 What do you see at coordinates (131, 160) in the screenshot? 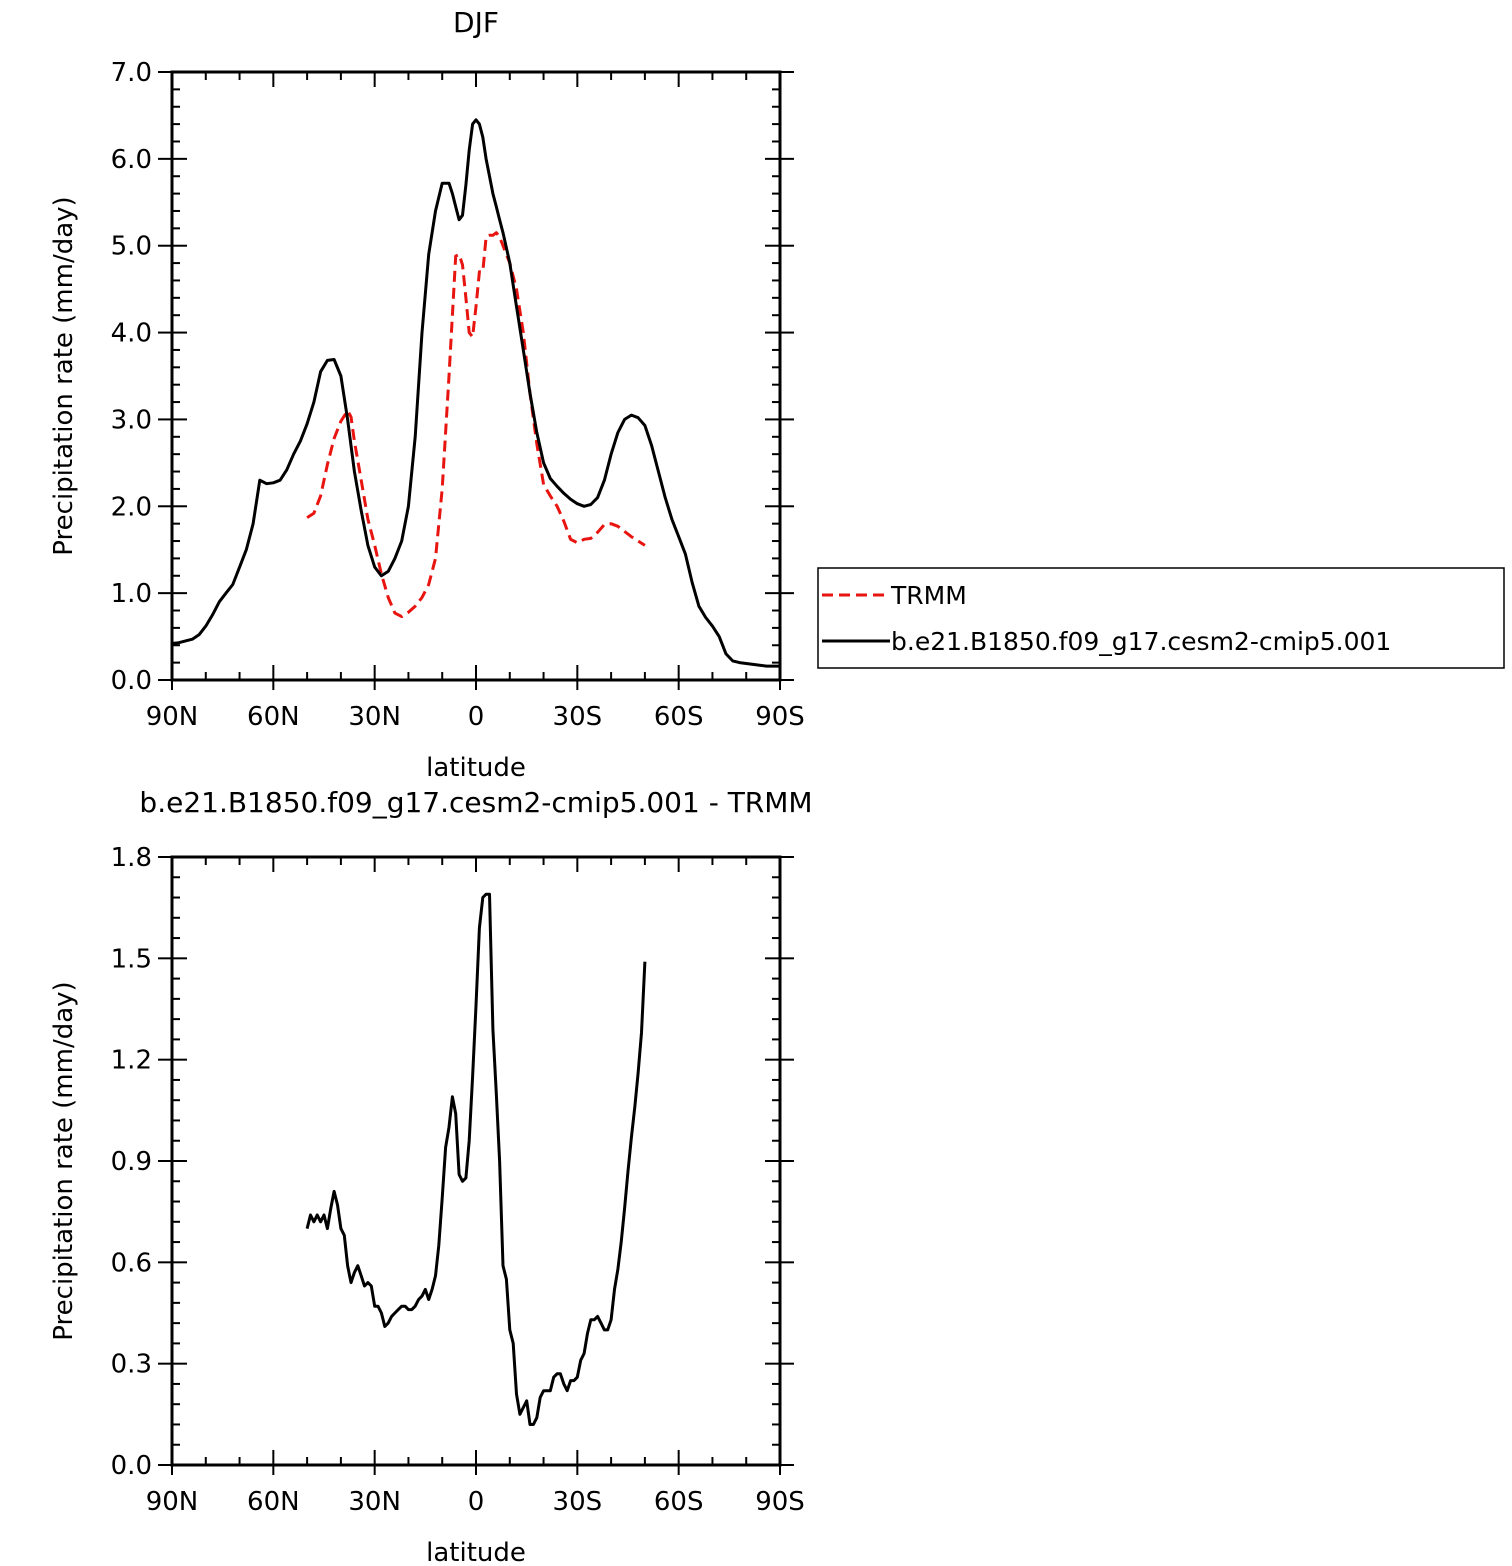
I see `y-tick-label: 6.0` at bounding box center [131, 160].